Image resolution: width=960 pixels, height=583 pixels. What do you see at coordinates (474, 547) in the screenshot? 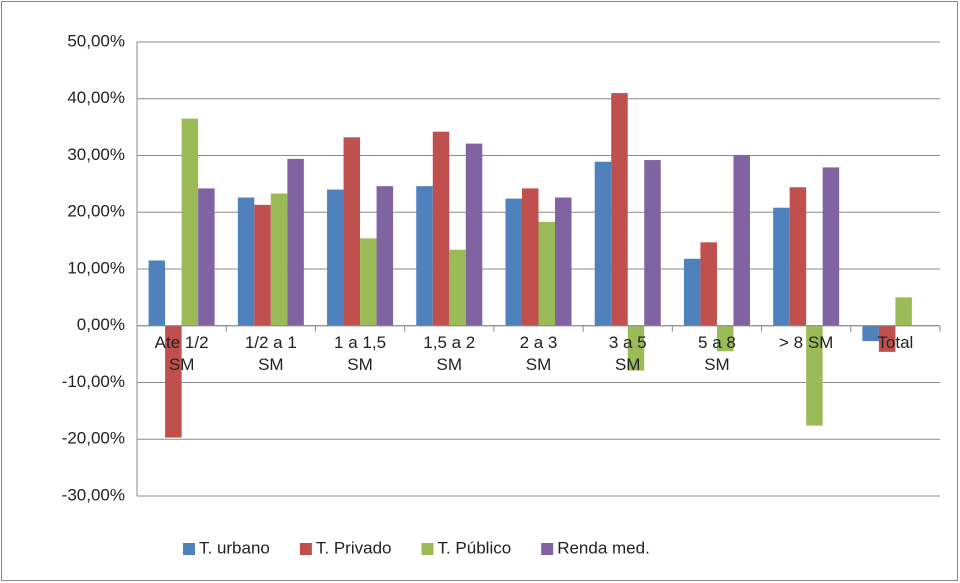
I see `legend-label: T. Público` at bounding box center [474, 547].